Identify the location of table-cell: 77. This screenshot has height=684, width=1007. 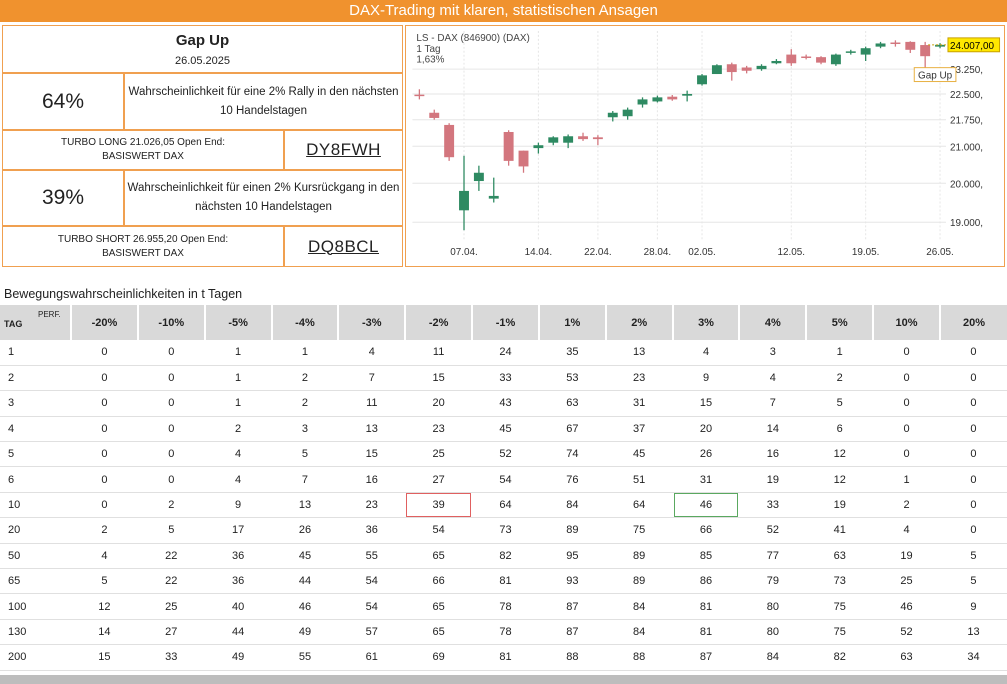
(773, 556).